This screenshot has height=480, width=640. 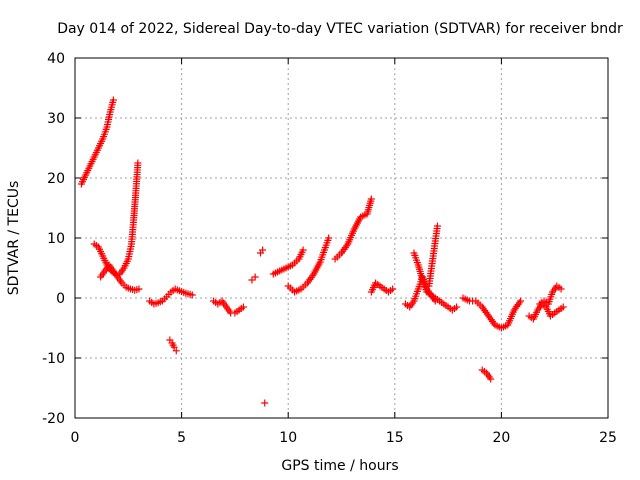 What do you see at coordinates (608, 438) in the screenshot?
I see `x-tick-label: 25` at bounding box center [608, 438].